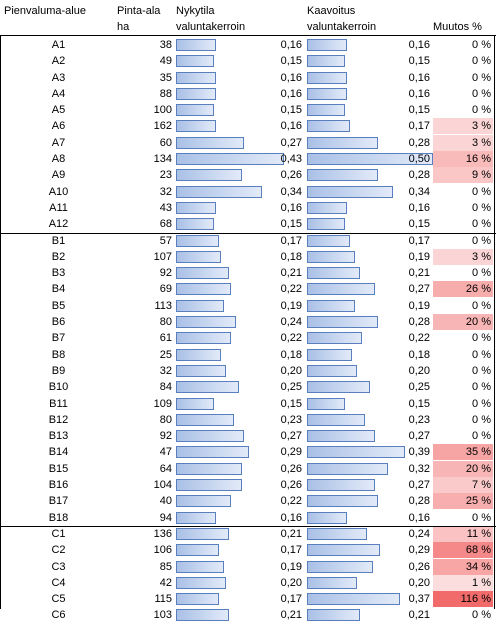 This screenshot has height=624, width=496. What do you see at coordinates (463, 159) in the screenshot?
I see `change-percent-cell: 16 %` at bounding box center [463, 159].